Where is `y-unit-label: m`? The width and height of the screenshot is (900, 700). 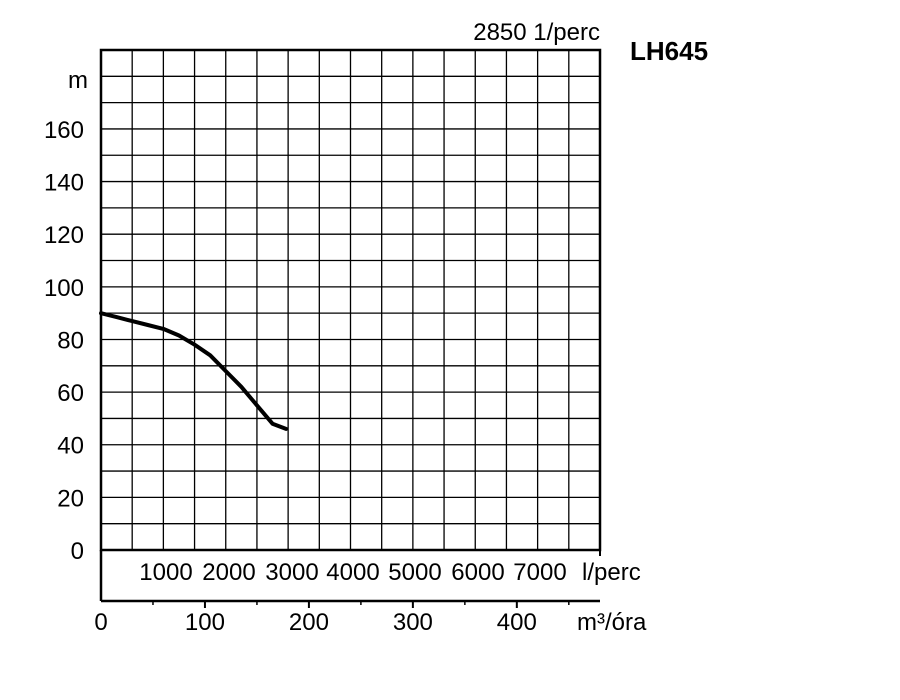 y-unit-label: m is located at coordinates (78, 80).